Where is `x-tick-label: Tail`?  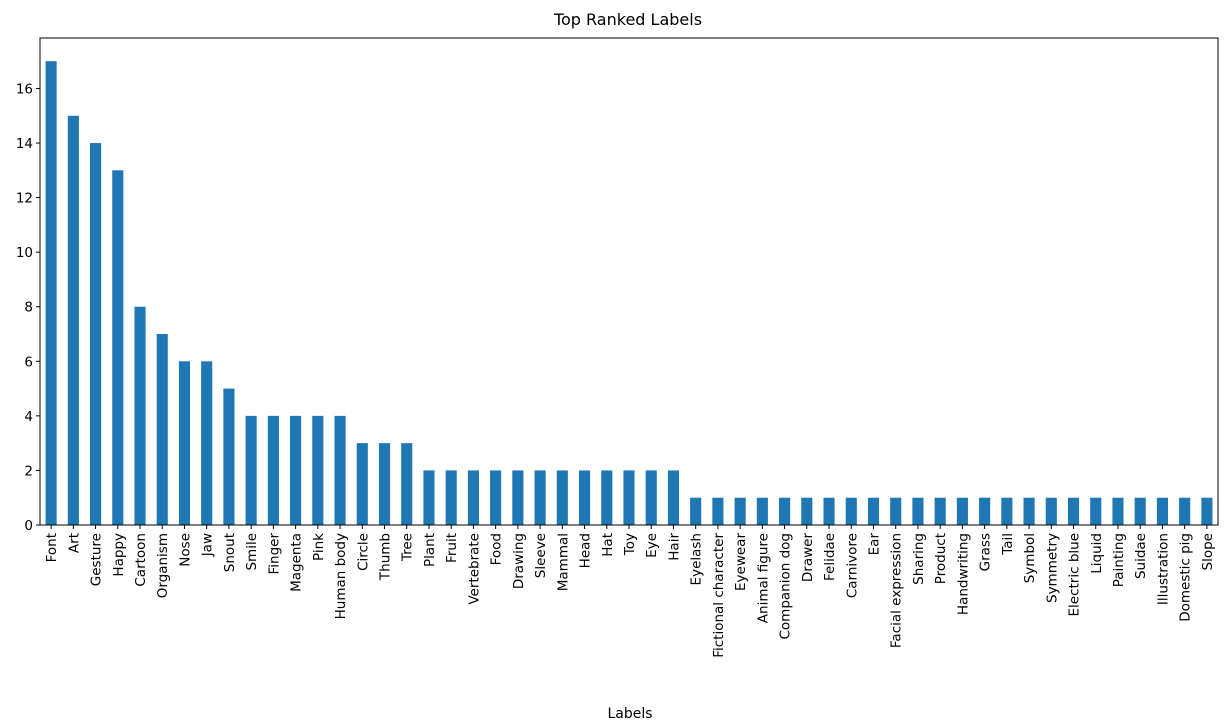 x-tick-label: Tail is located at coordinates (1008, 544).